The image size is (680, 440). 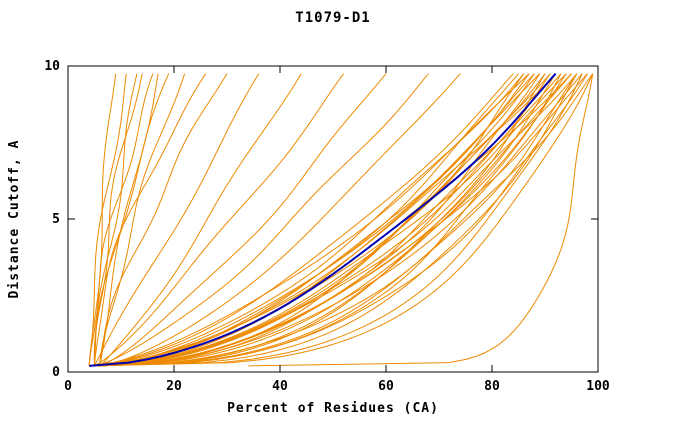 What do you see at coordinates (386, 386) in the screenshot?
I see `tick-label: 60` at bounding box center [386, 386].